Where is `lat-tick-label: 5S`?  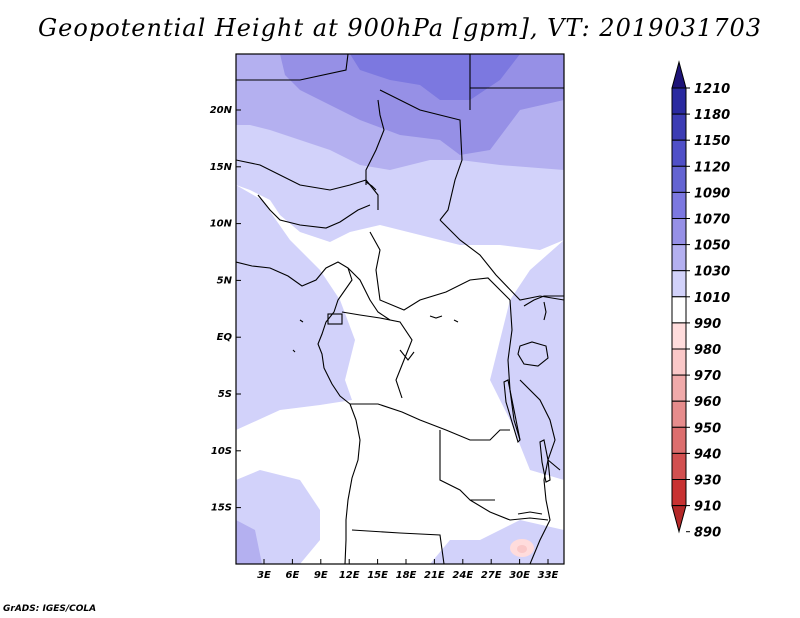 lat-tick-label: 5S is located at coordinates (225, 394).